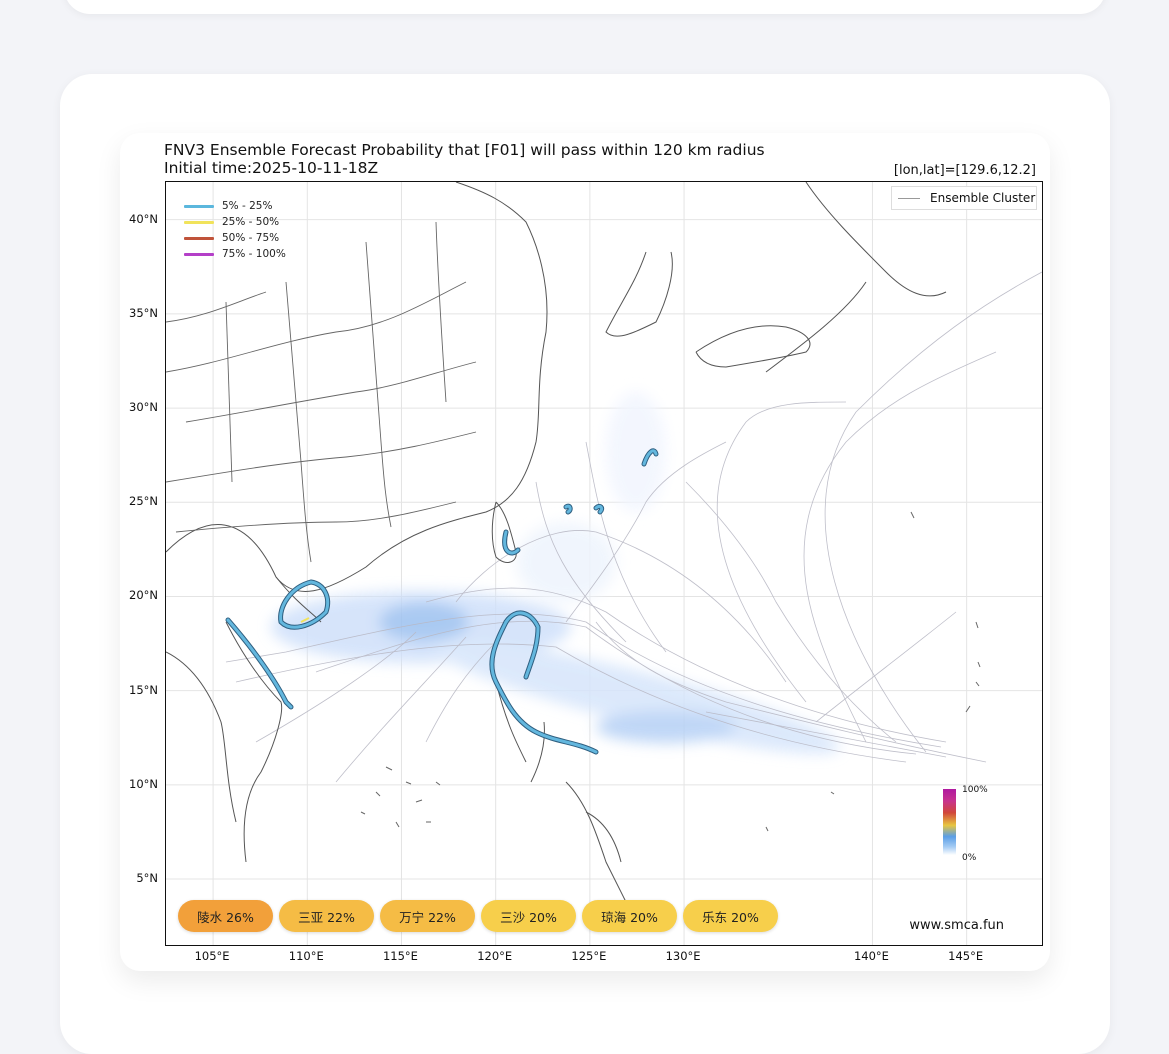 Image resolution: width=1169 pixels, height=1054 pixels. Describe the element at coordinates (143, 312) in the screenshot. I see `y-tick-label: 35°N` at that location.